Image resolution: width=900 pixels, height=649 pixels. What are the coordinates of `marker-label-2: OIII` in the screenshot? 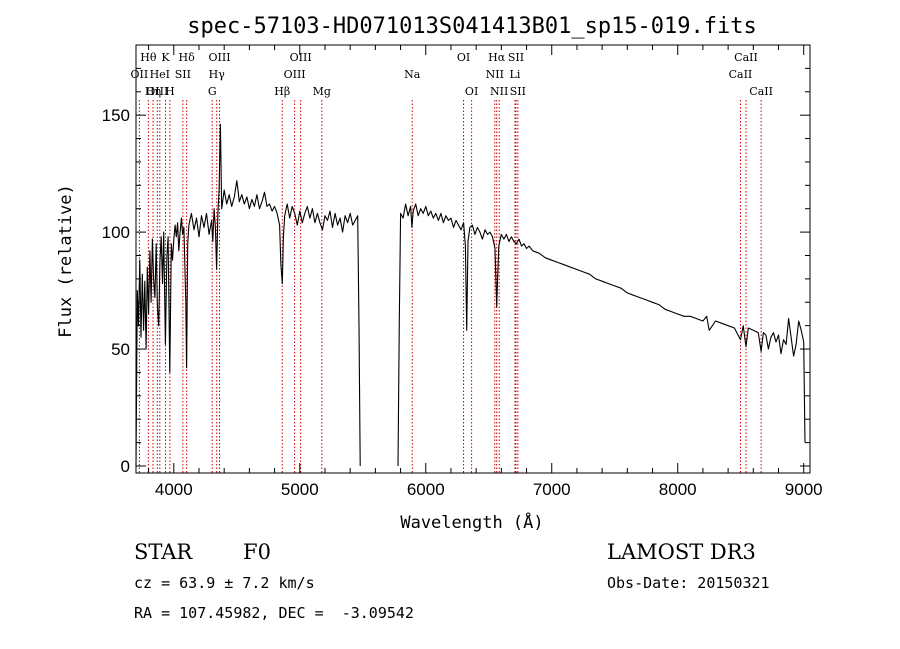 It's located at (157, 91).